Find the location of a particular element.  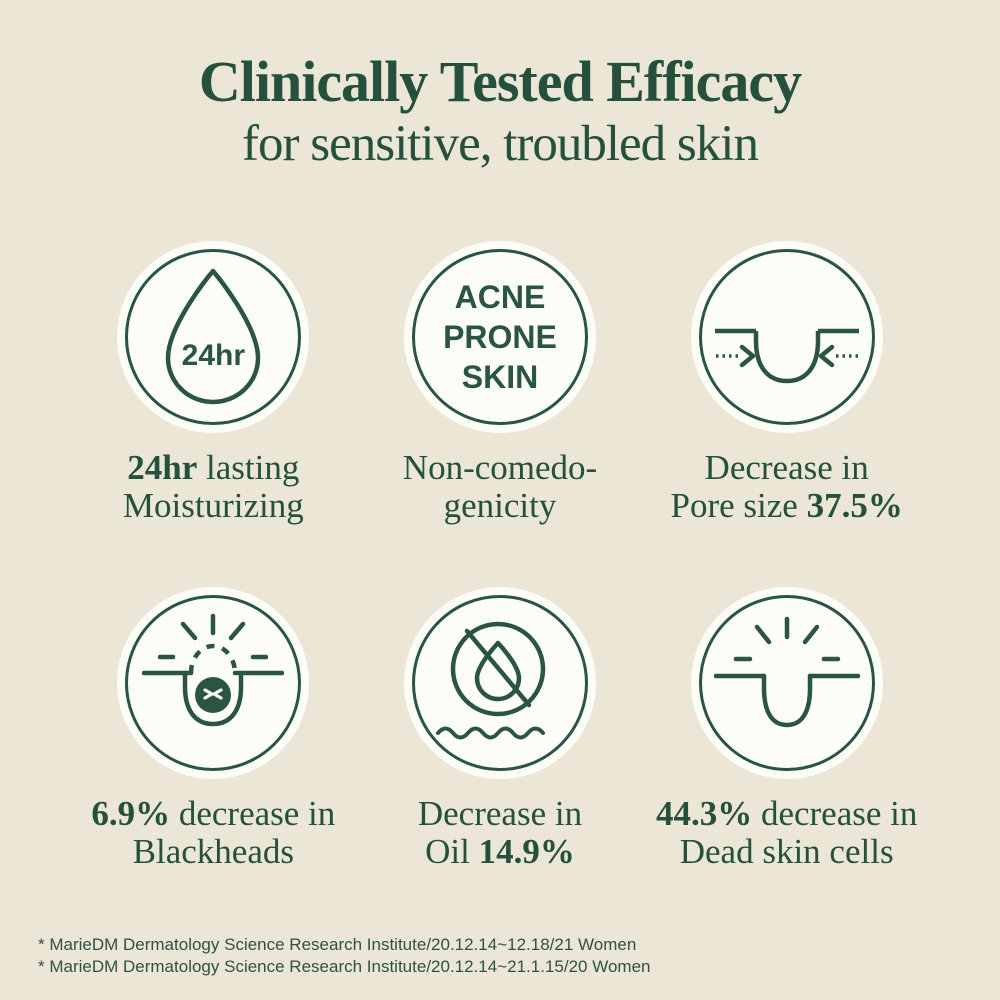

caption: 24hr lasting Moisturizing is located at coordinates (213, 487).